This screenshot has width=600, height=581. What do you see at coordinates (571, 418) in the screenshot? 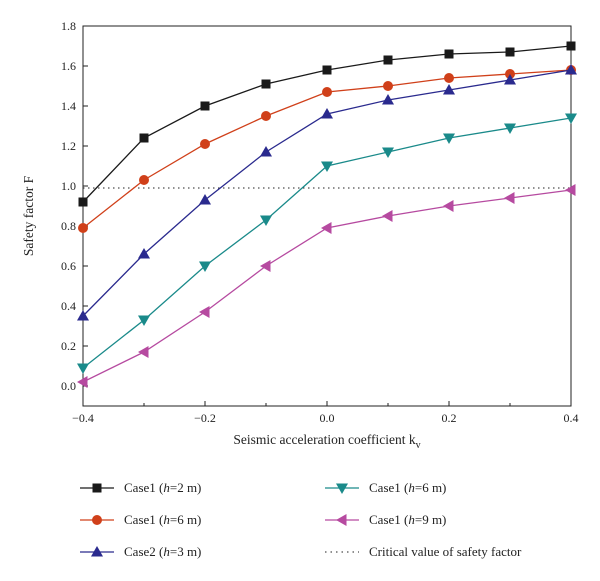
I see `x-tick-label: 0.4` at bounding box center [571, 418].